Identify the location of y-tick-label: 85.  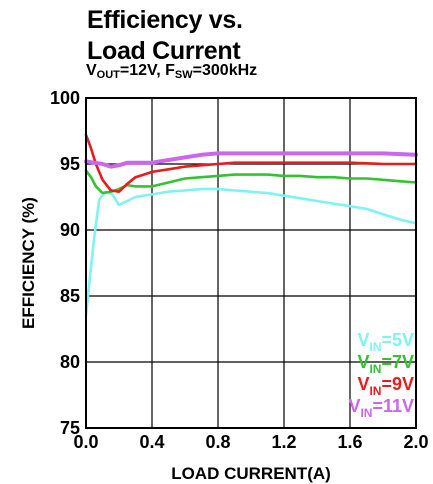
(70, 296).